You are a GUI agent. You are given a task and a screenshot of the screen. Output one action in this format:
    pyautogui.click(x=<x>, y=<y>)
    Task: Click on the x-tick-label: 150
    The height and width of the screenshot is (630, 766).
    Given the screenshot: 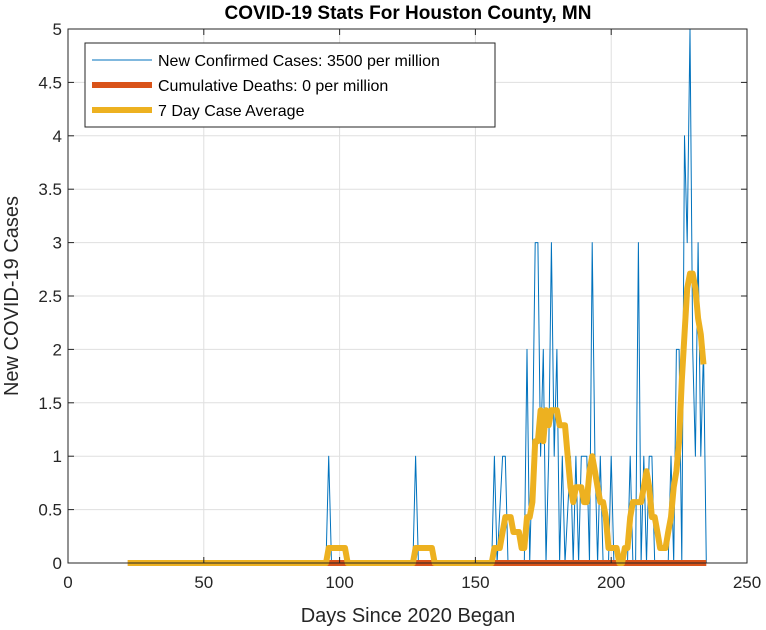 What is the action you would take?
    pyautogui.click(x=475, y=582)
    